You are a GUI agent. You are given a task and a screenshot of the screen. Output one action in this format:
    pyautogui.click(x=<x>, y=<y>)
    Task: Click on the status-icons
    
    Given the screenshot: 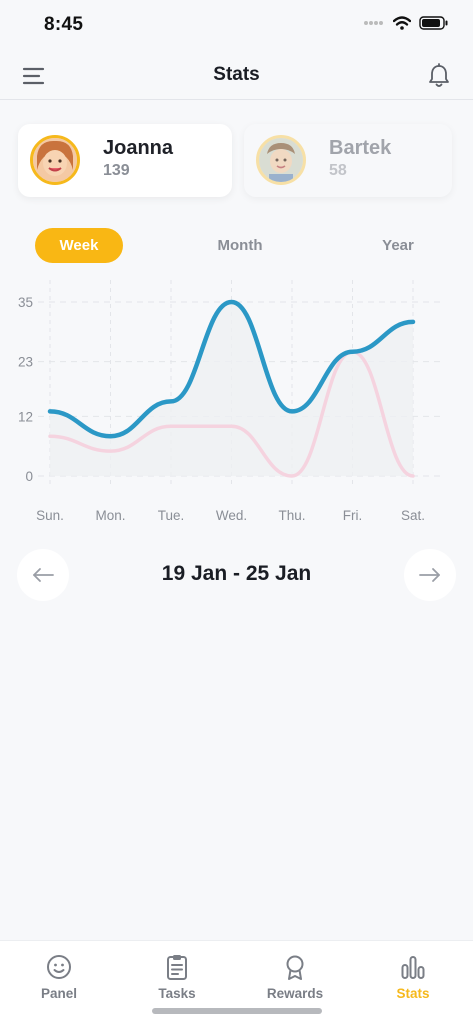 What is the action you would take?
    pyautogui.click(x=406, y=23)
    